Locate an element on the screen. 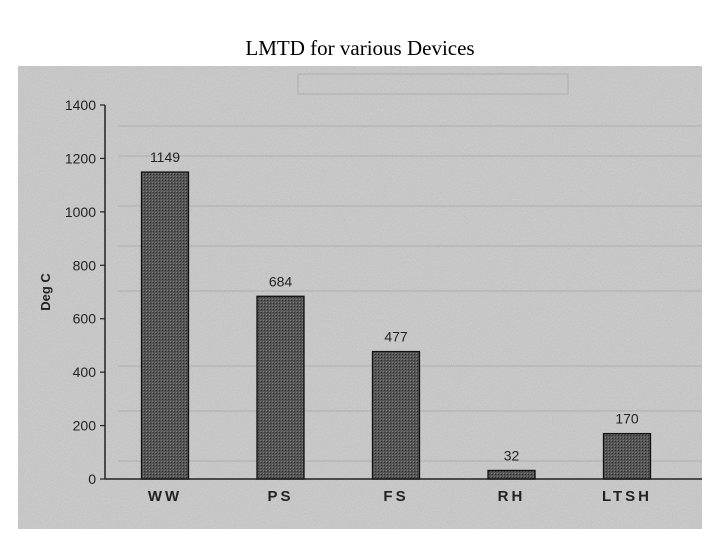 This screenshot has height=540, width=720. y-axis-label: Deg C is located at coordinates (45, 292).